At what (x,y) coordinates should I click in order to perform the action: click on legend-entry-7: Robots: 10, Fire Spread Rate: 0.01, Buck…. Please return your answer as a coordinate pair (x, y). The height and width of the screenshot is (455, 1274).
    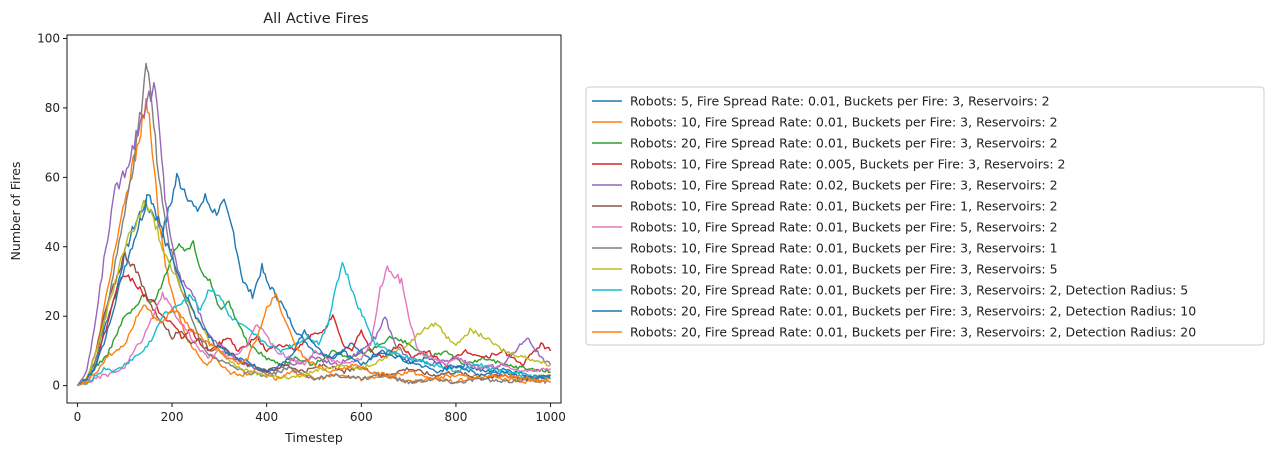
    Looking at the image, I should click on (844, 227).